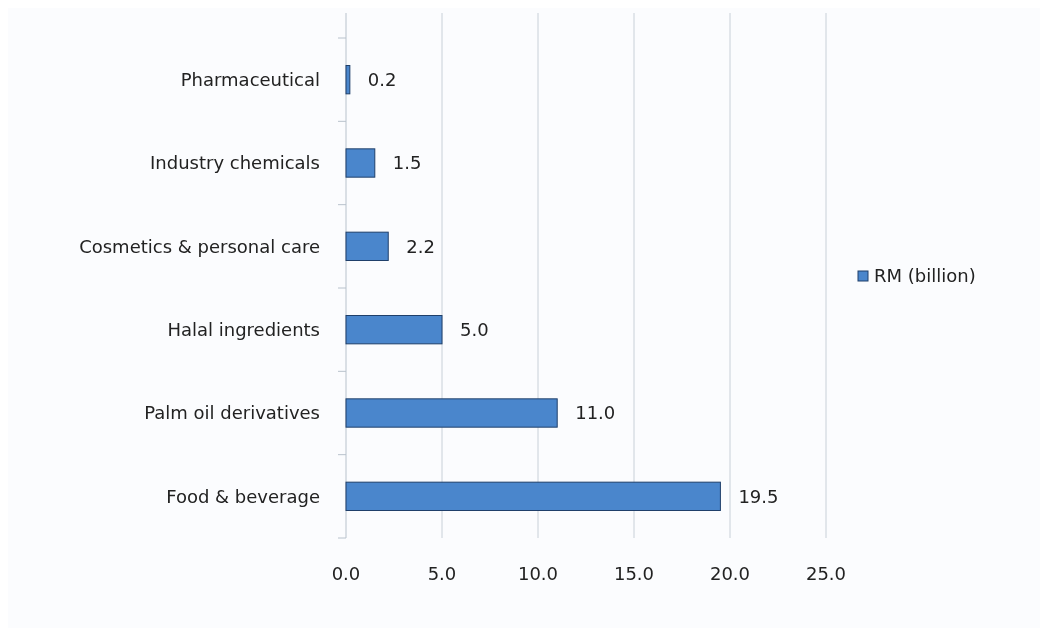 This screenshot has height=636, width=1048. What do you see at coordinates (420, 246) in the screenshot?
I see `data-label: 2.2` at bounding box center [420, 246].